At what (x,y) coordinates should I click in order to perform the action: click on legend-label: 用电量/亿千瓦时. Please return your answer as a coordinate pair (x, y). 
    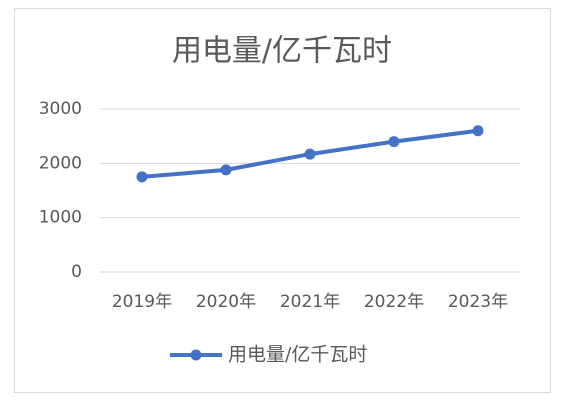
    Looking at the image, I should click on (297, 355).